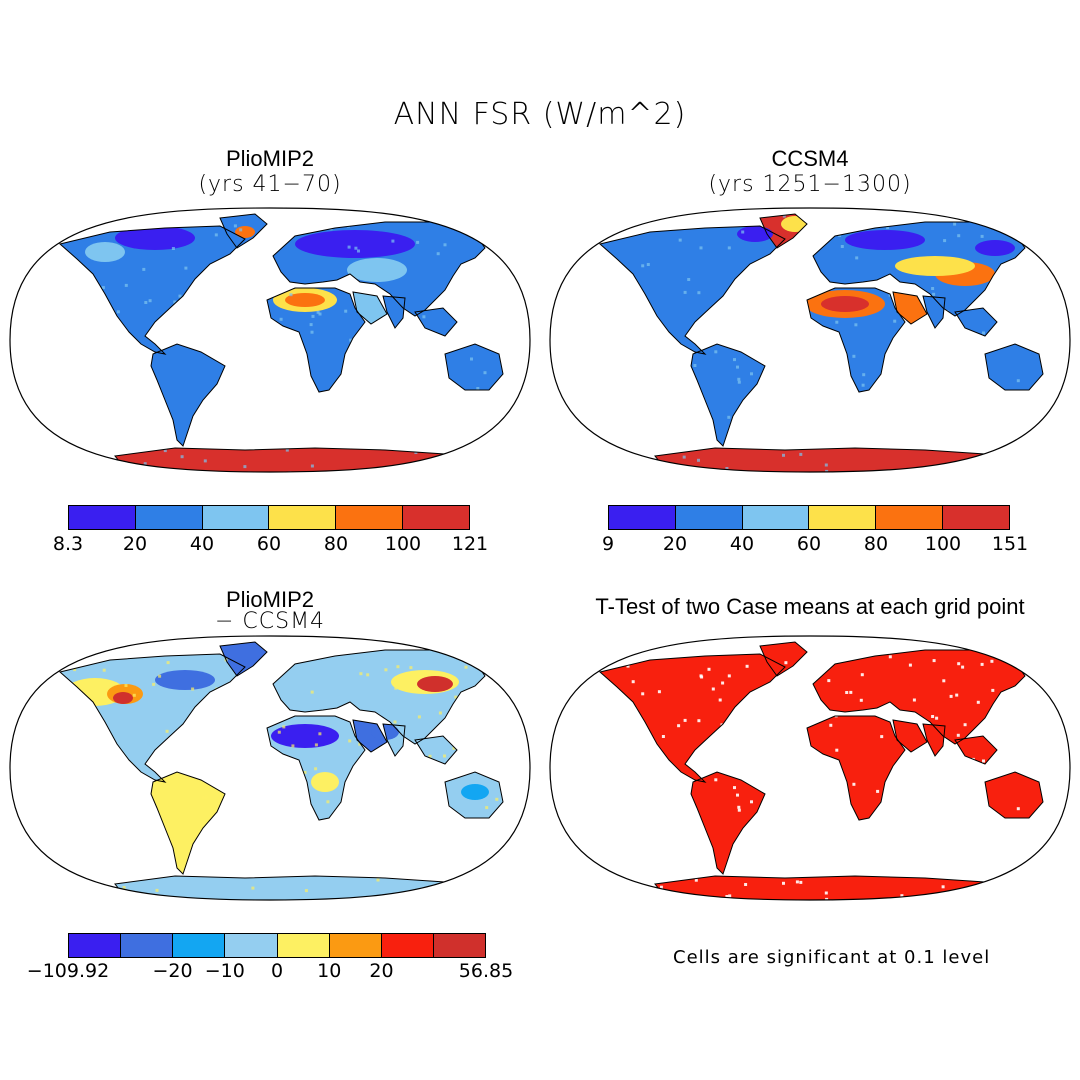 This screenshot has width=1080, height=1080. What do you see at coordinates (370, 308) in the screenshot?
I see `continent-arabia` at bounding box center [370, 308].